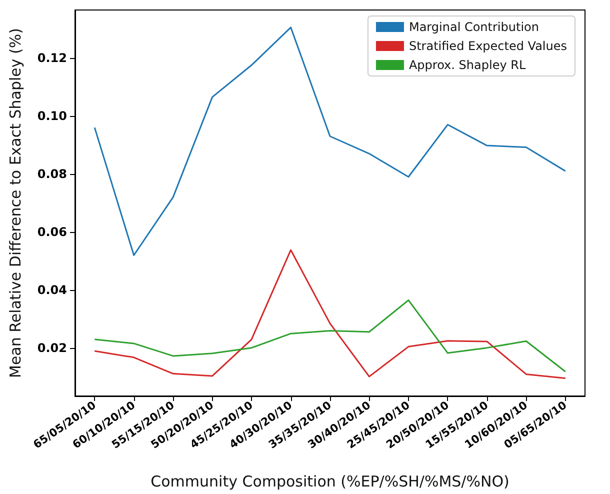  I want to click on legend-label: Marginal Contribution, so click(473, 27).